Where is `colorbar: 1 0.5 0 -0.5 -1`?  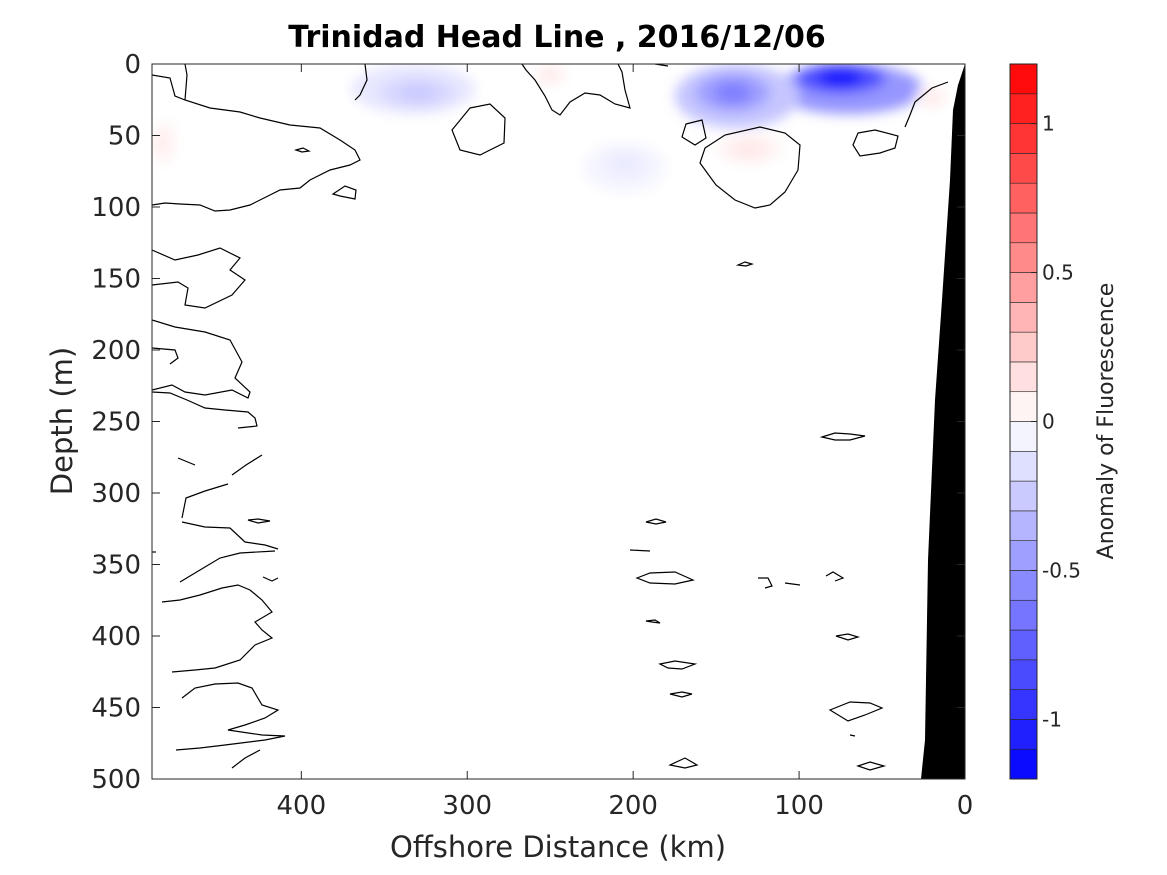 colorbar: 1 0.5 0 -0.5 -1 is located at coordinates (1045, 421).